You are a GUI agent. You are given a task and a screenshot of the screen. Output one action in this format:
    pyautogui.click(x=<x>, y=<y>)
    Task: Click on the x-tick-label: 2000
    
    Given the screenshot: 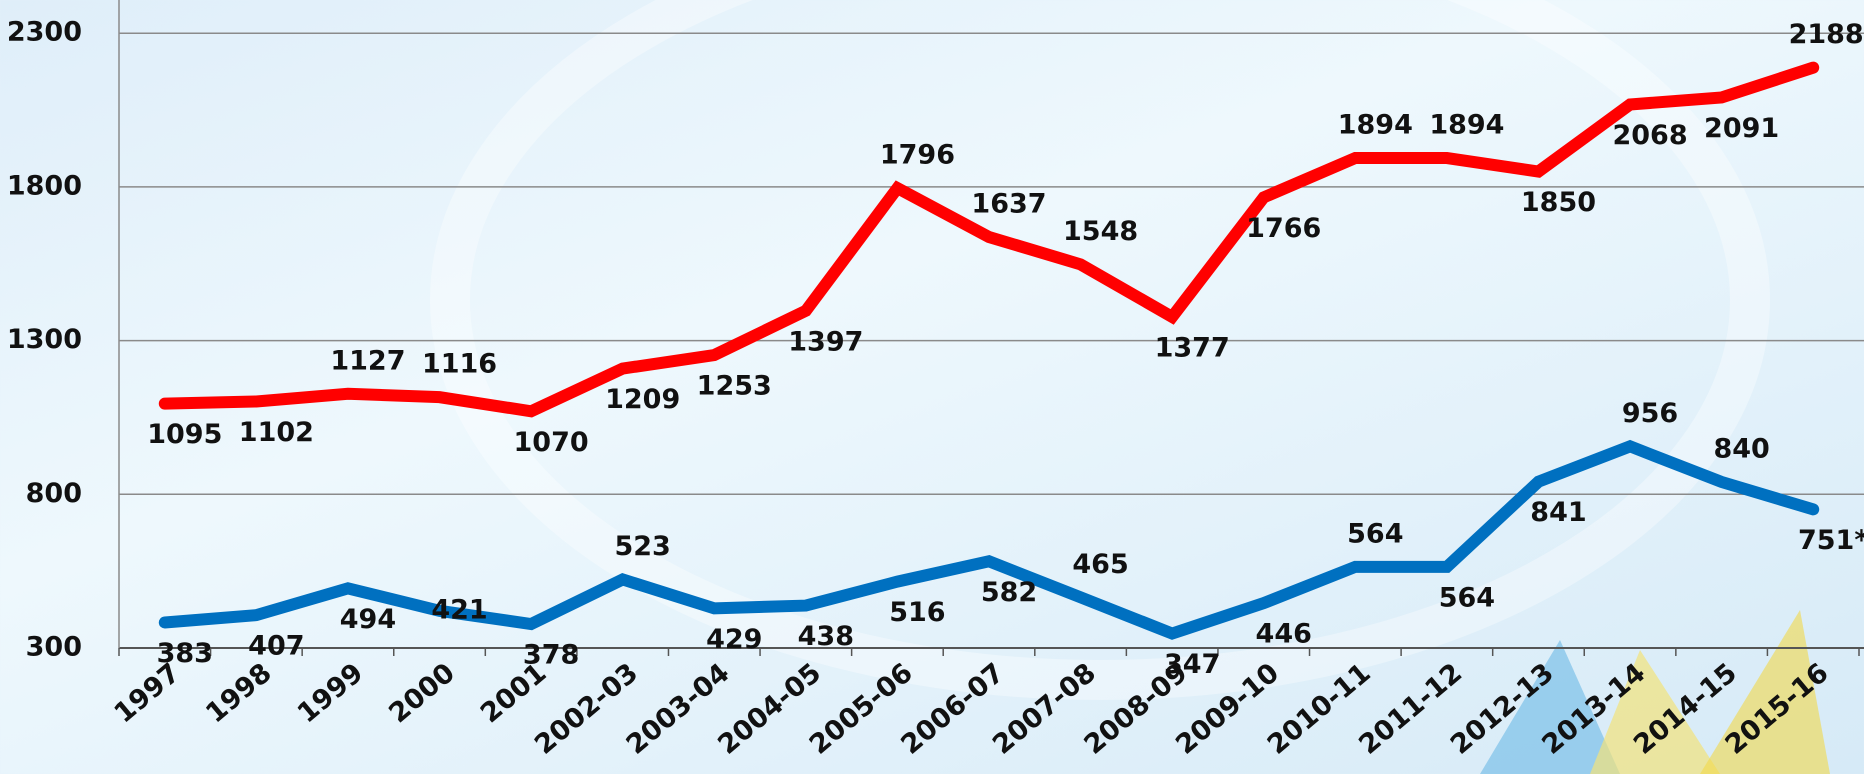 What is the action you would take?
    pyautogui.click(x=421, y=693)
    